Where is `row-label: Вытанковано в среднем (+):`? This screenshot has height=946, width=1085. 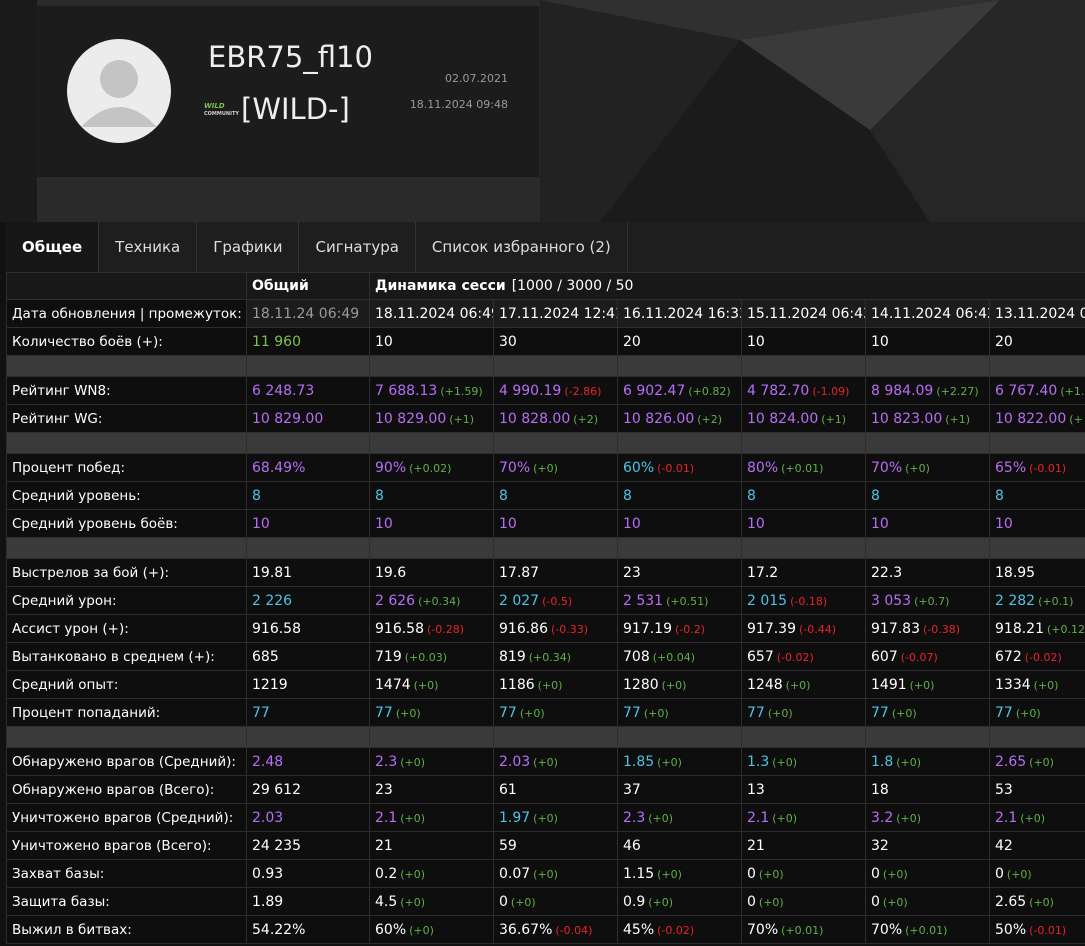 row-label: Вытанковано в среднем (+): is located at coordinates (126, 656).